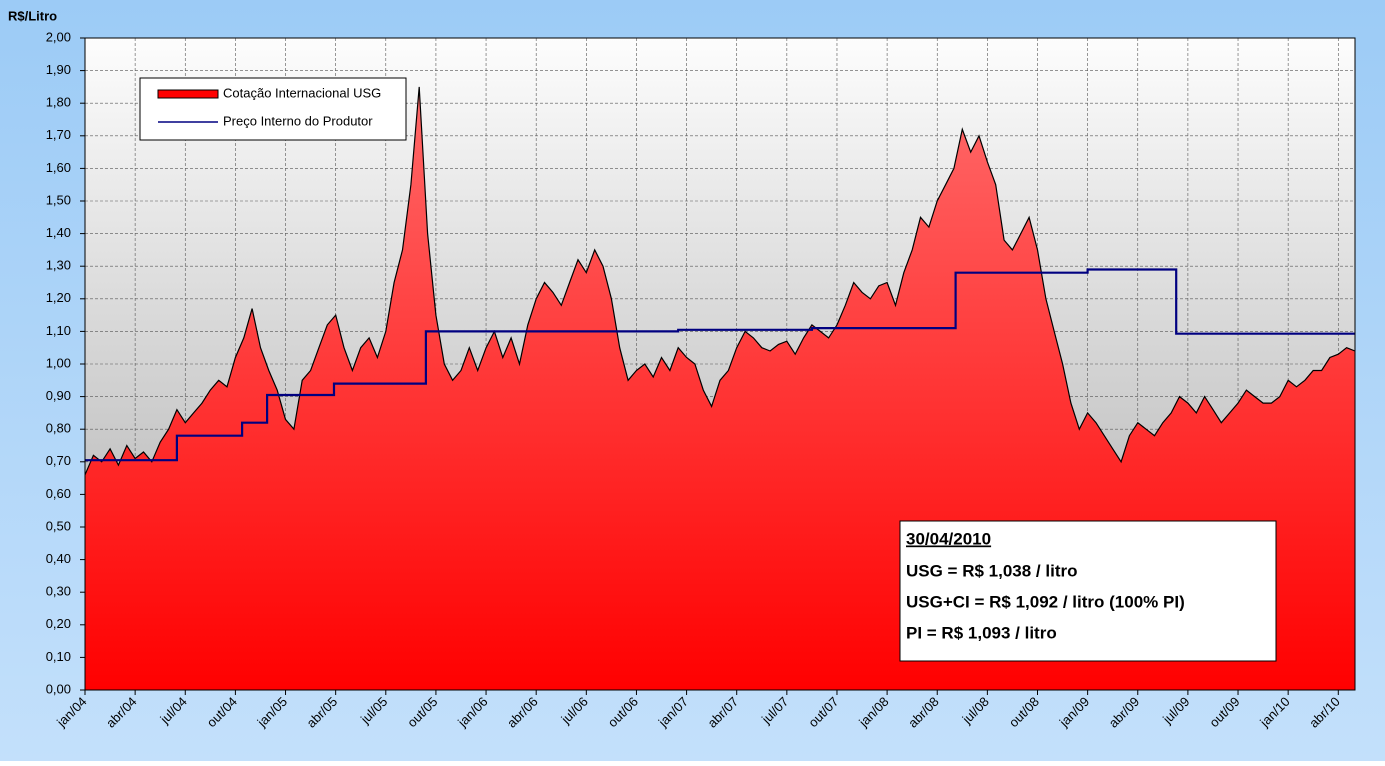 The height and width of the screenshot is (766, 1385). I want to click on y-tick-label: 0,00, so click(58, 688).